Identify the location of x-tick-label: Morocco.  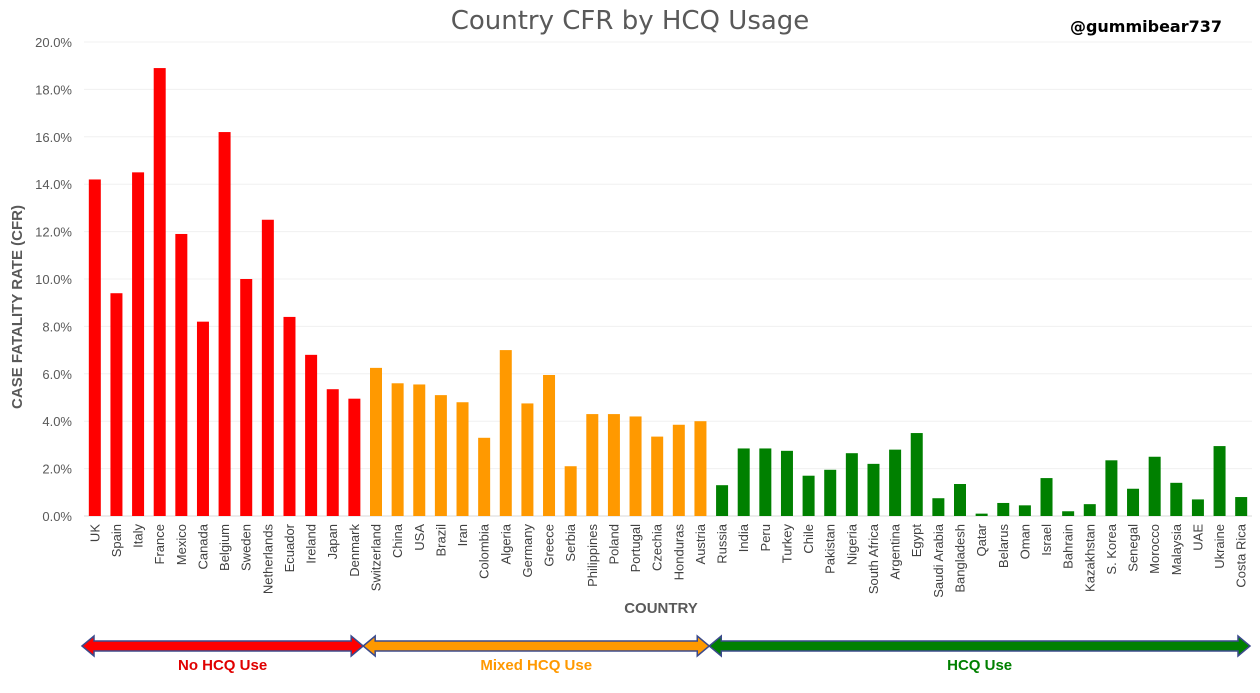
(1154, 549).